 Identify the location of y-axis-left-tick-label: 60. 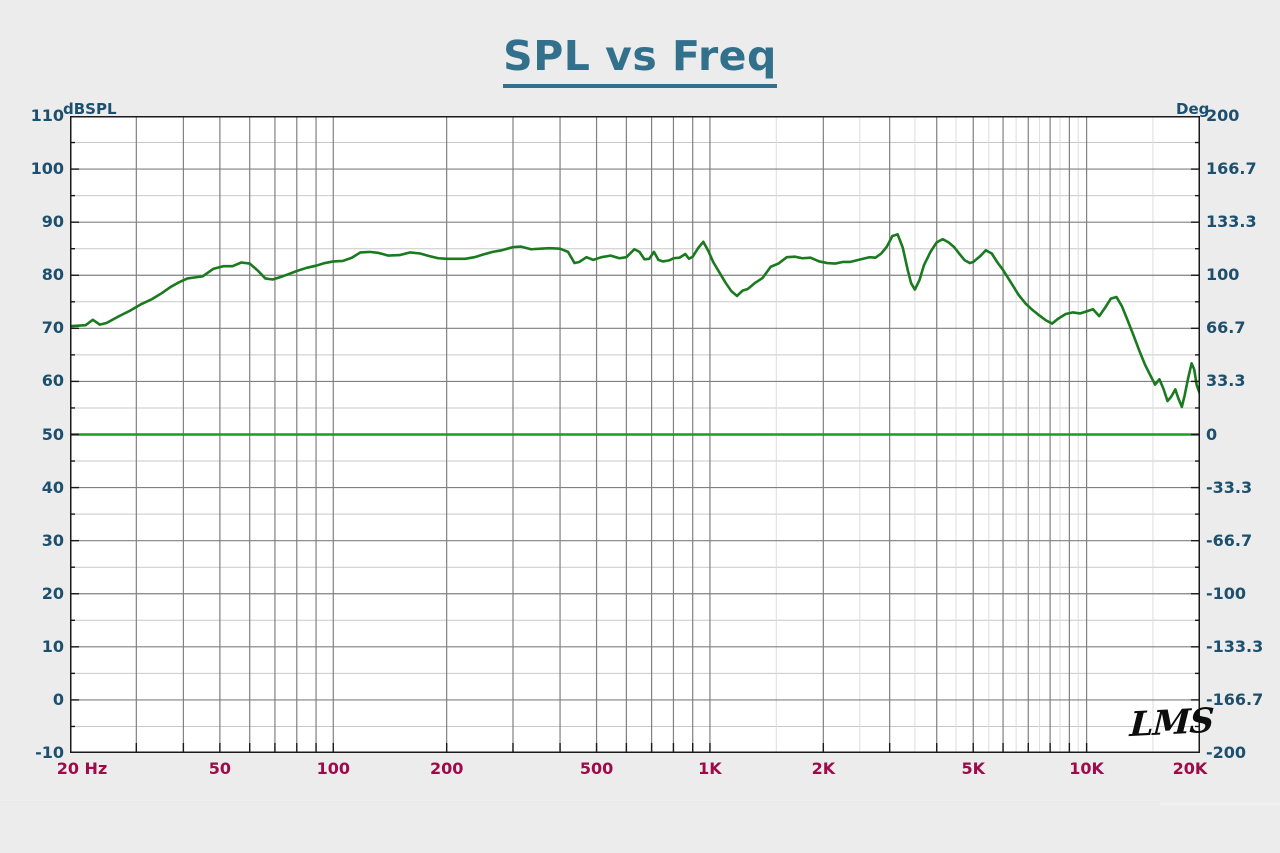
(52, 381).